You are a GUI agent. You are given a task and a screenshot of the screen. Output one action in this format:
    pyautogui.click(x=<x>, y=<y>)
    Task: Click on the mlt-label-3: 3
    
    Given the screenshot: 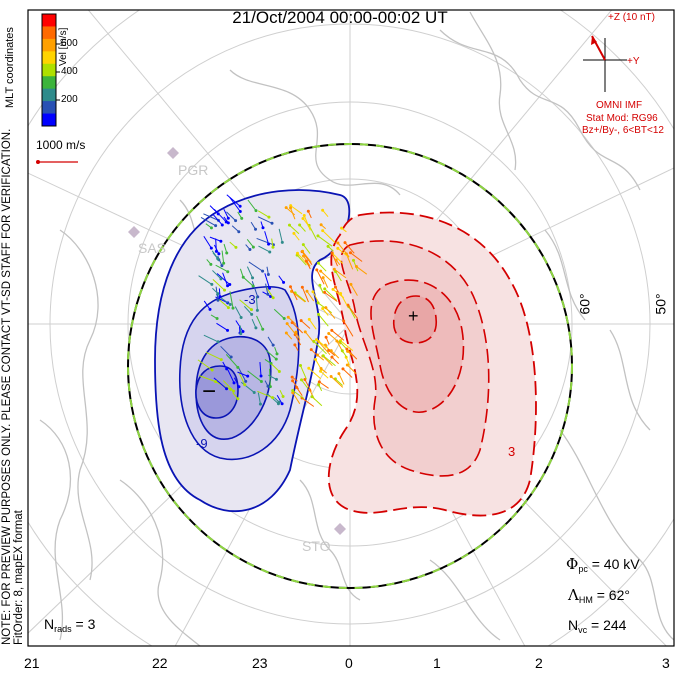 What is the action you would take?
    pyautogui.click(x=666, y=663)
    